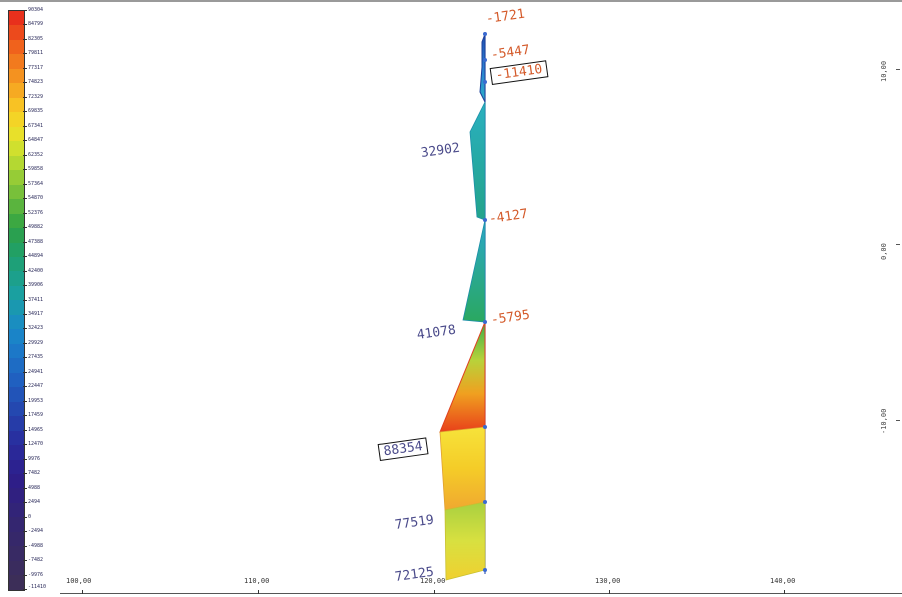  What do you see at coordinates (884, 71) in the screenshot?
I see `y-tick-label: 10,00` at bounding box center [884, 71].